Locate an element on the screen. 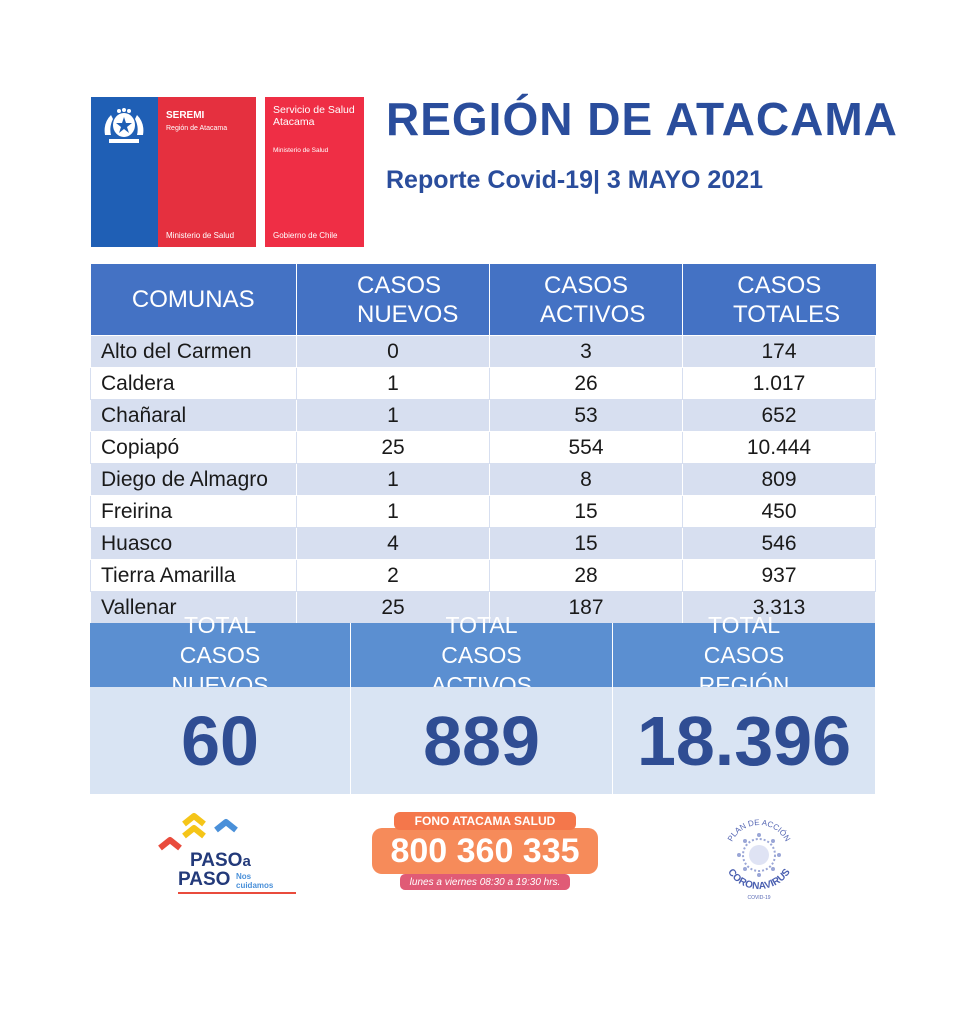 The height and width of the screenshot is (1024, 962). comuna-name: Vallenar is located at coordinates (193, 607).